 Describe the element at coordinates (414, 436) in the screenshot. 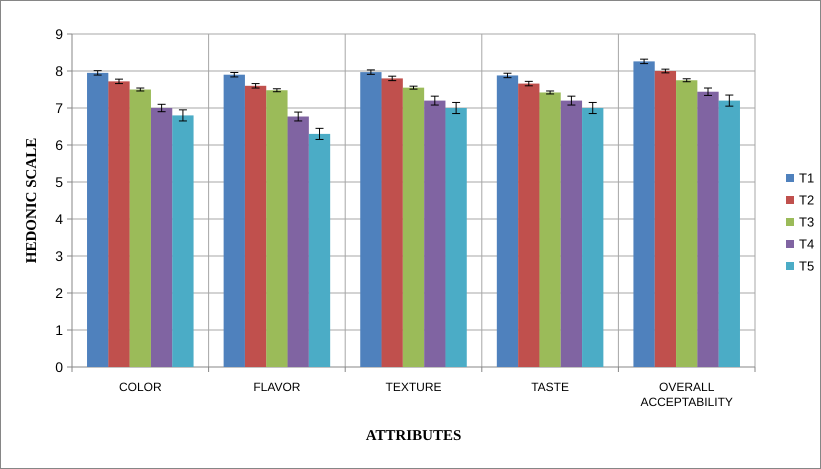

I see `x-axis-title: ATTRIBUTES` at that location.